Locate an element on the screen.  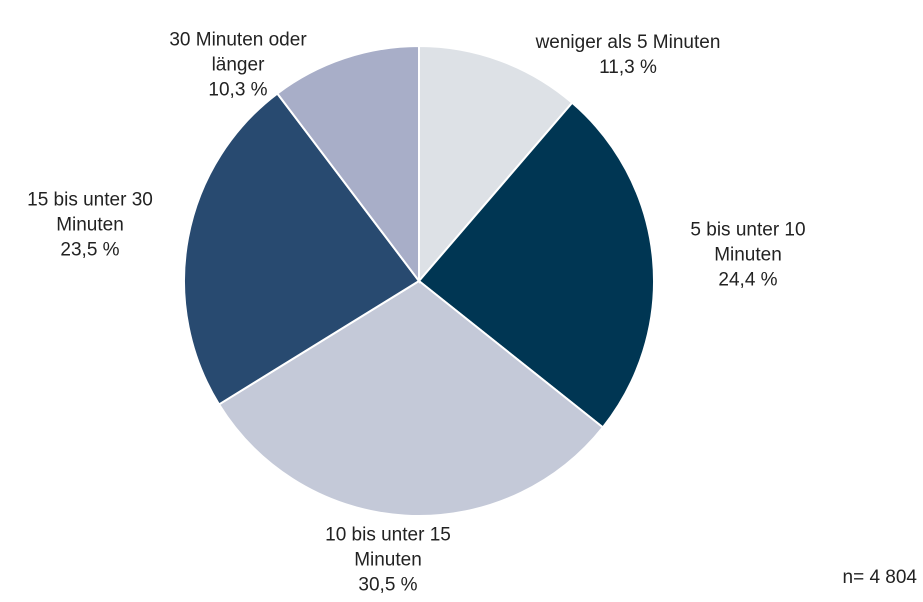
category-label: weniger als 5 Minuten is located at coordinates (628, 42).